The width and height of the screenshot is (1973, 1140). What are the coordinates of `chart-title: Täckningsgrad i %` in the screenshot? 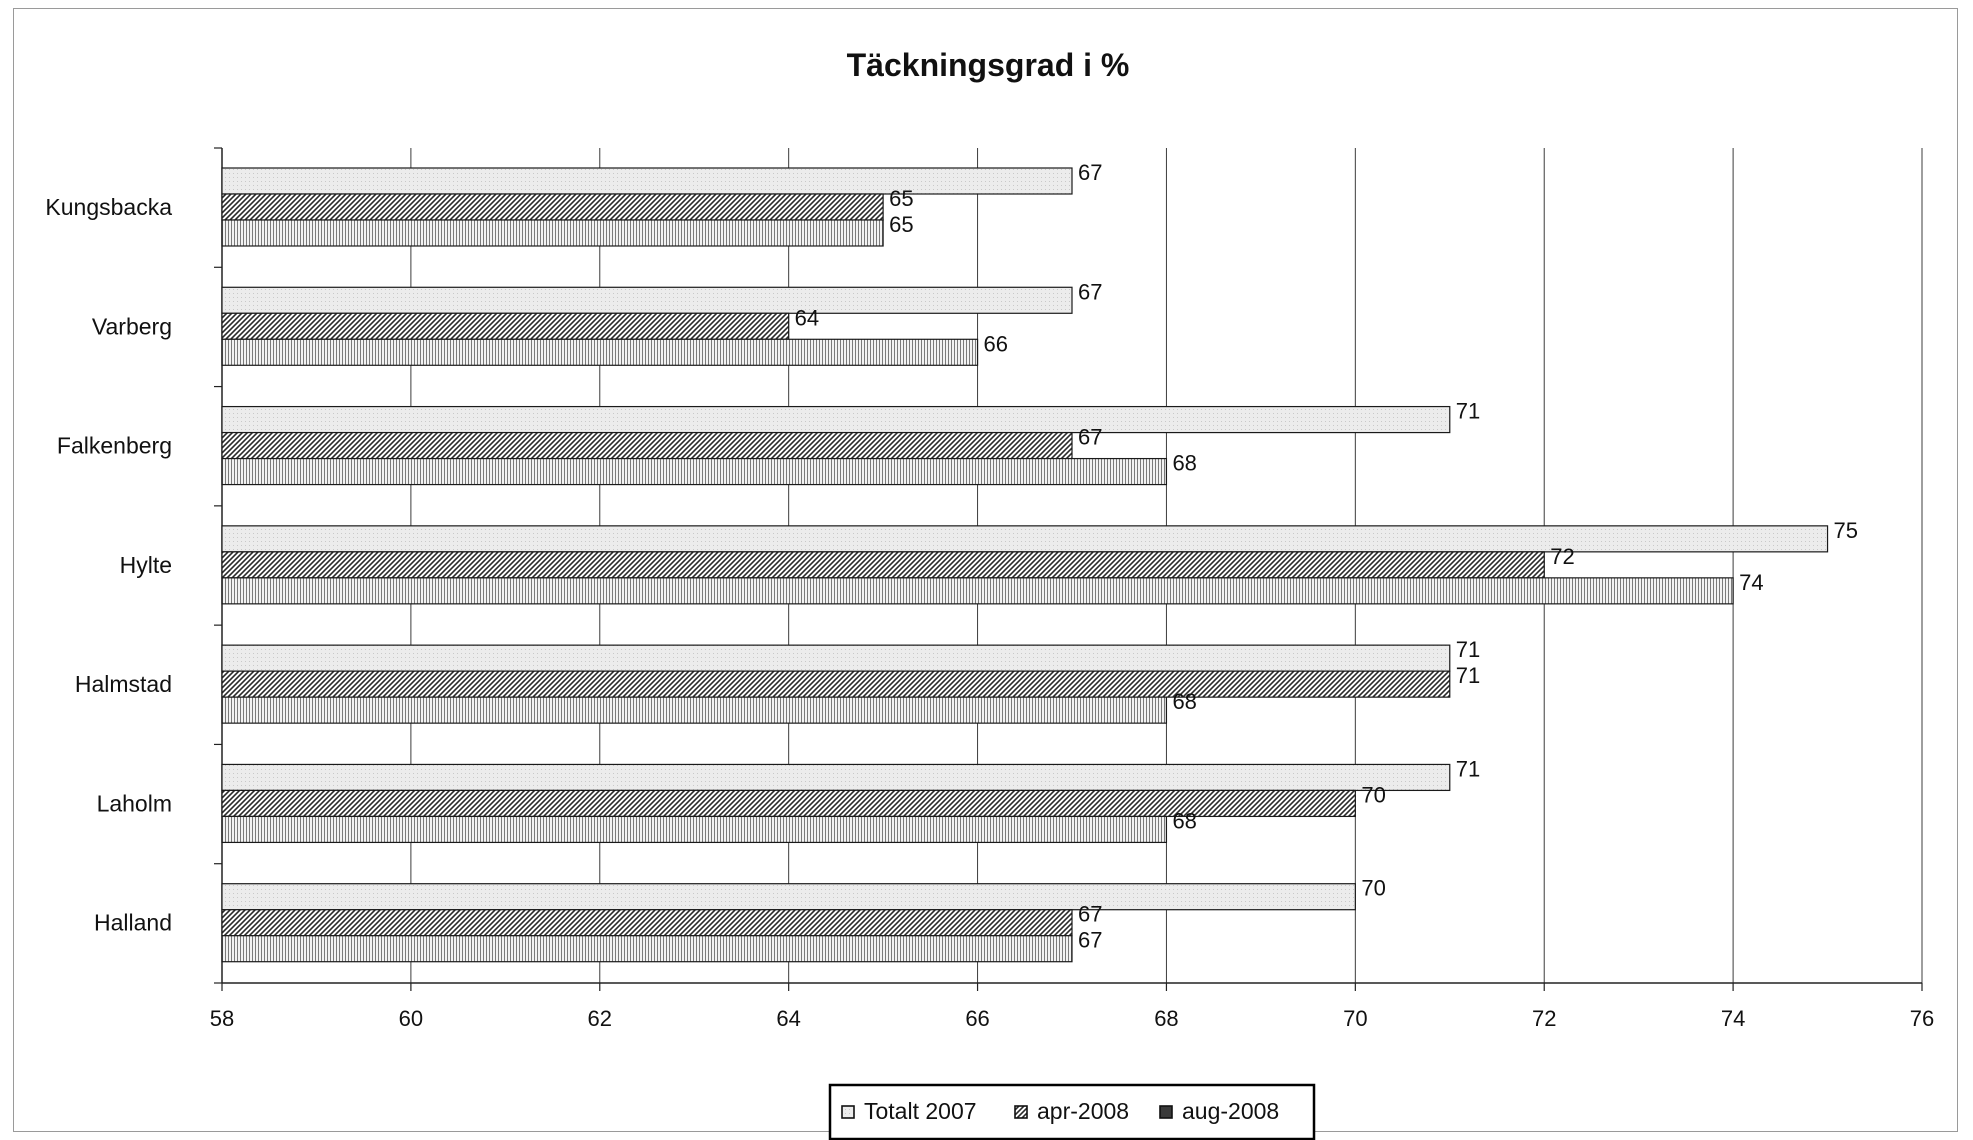 It's located at (988, 65).